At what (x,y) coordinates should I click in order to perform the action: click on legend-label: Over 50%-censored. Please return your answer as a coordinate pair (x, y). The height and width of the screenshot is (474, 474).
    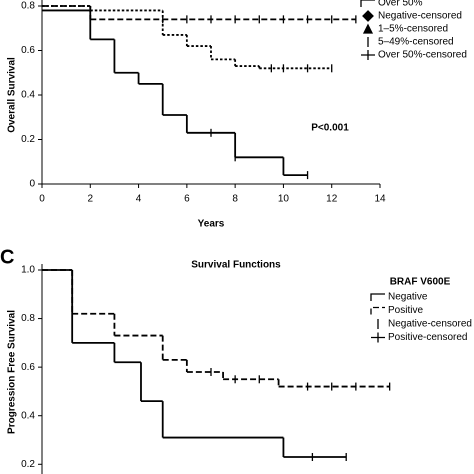
    Looking at the image, I should click on (422, 55).